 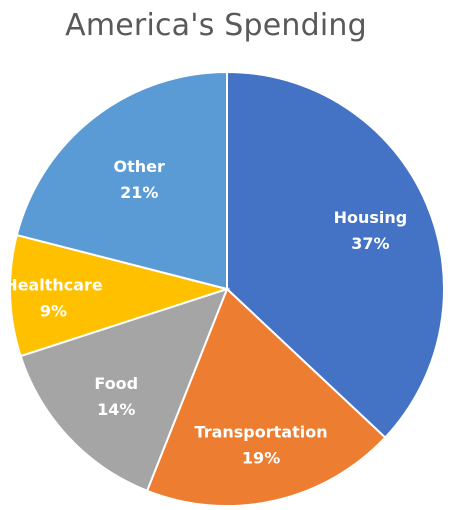 What do you see at coordinates (370, 243) in the screenshot?
I see `slice-value-housing: 37%` at bounding box center [370, 243].